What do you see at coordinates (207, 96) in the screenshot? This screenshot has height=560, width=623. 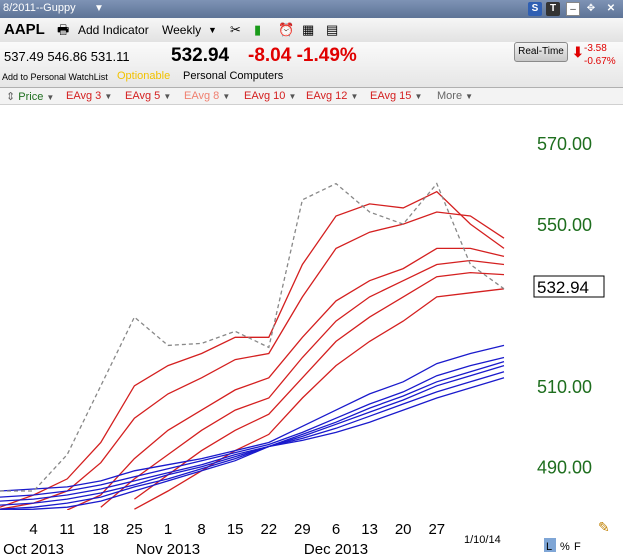 I see `study-eavg-8: EAvg 8 ▼` at bounding box center [207, 96].